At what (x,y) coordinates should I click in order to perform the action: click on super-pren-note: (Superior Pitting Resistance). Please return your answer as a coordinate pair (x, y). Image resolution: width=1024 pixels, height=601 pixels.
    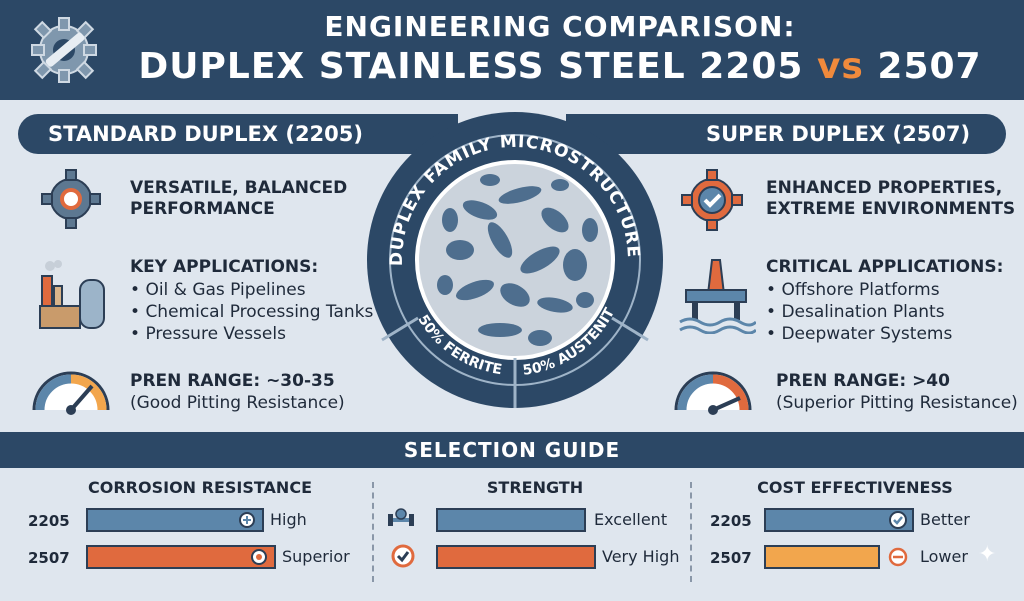
    Looking at the image, I should click on (897, 403).